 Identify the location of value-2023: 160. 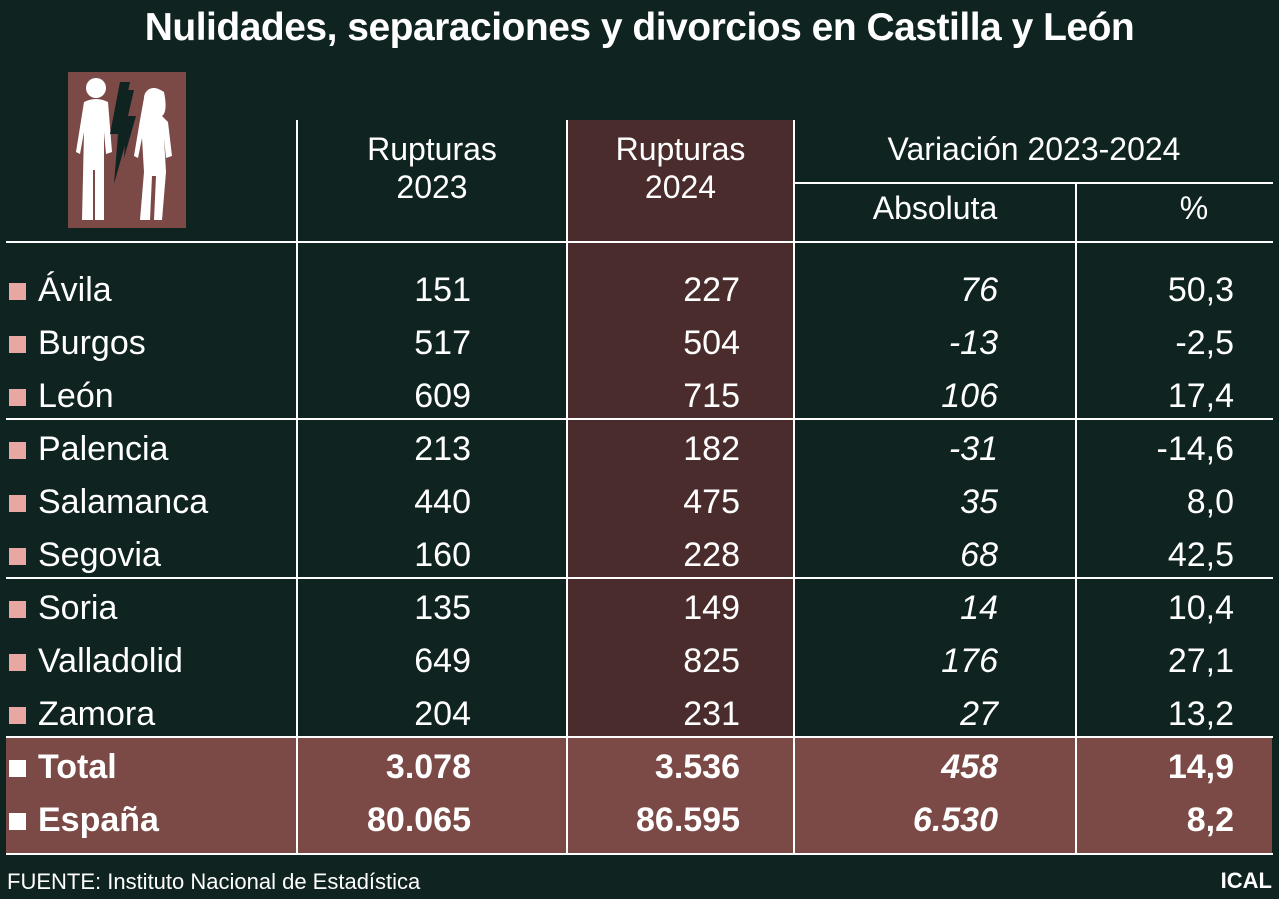
(442, 555).